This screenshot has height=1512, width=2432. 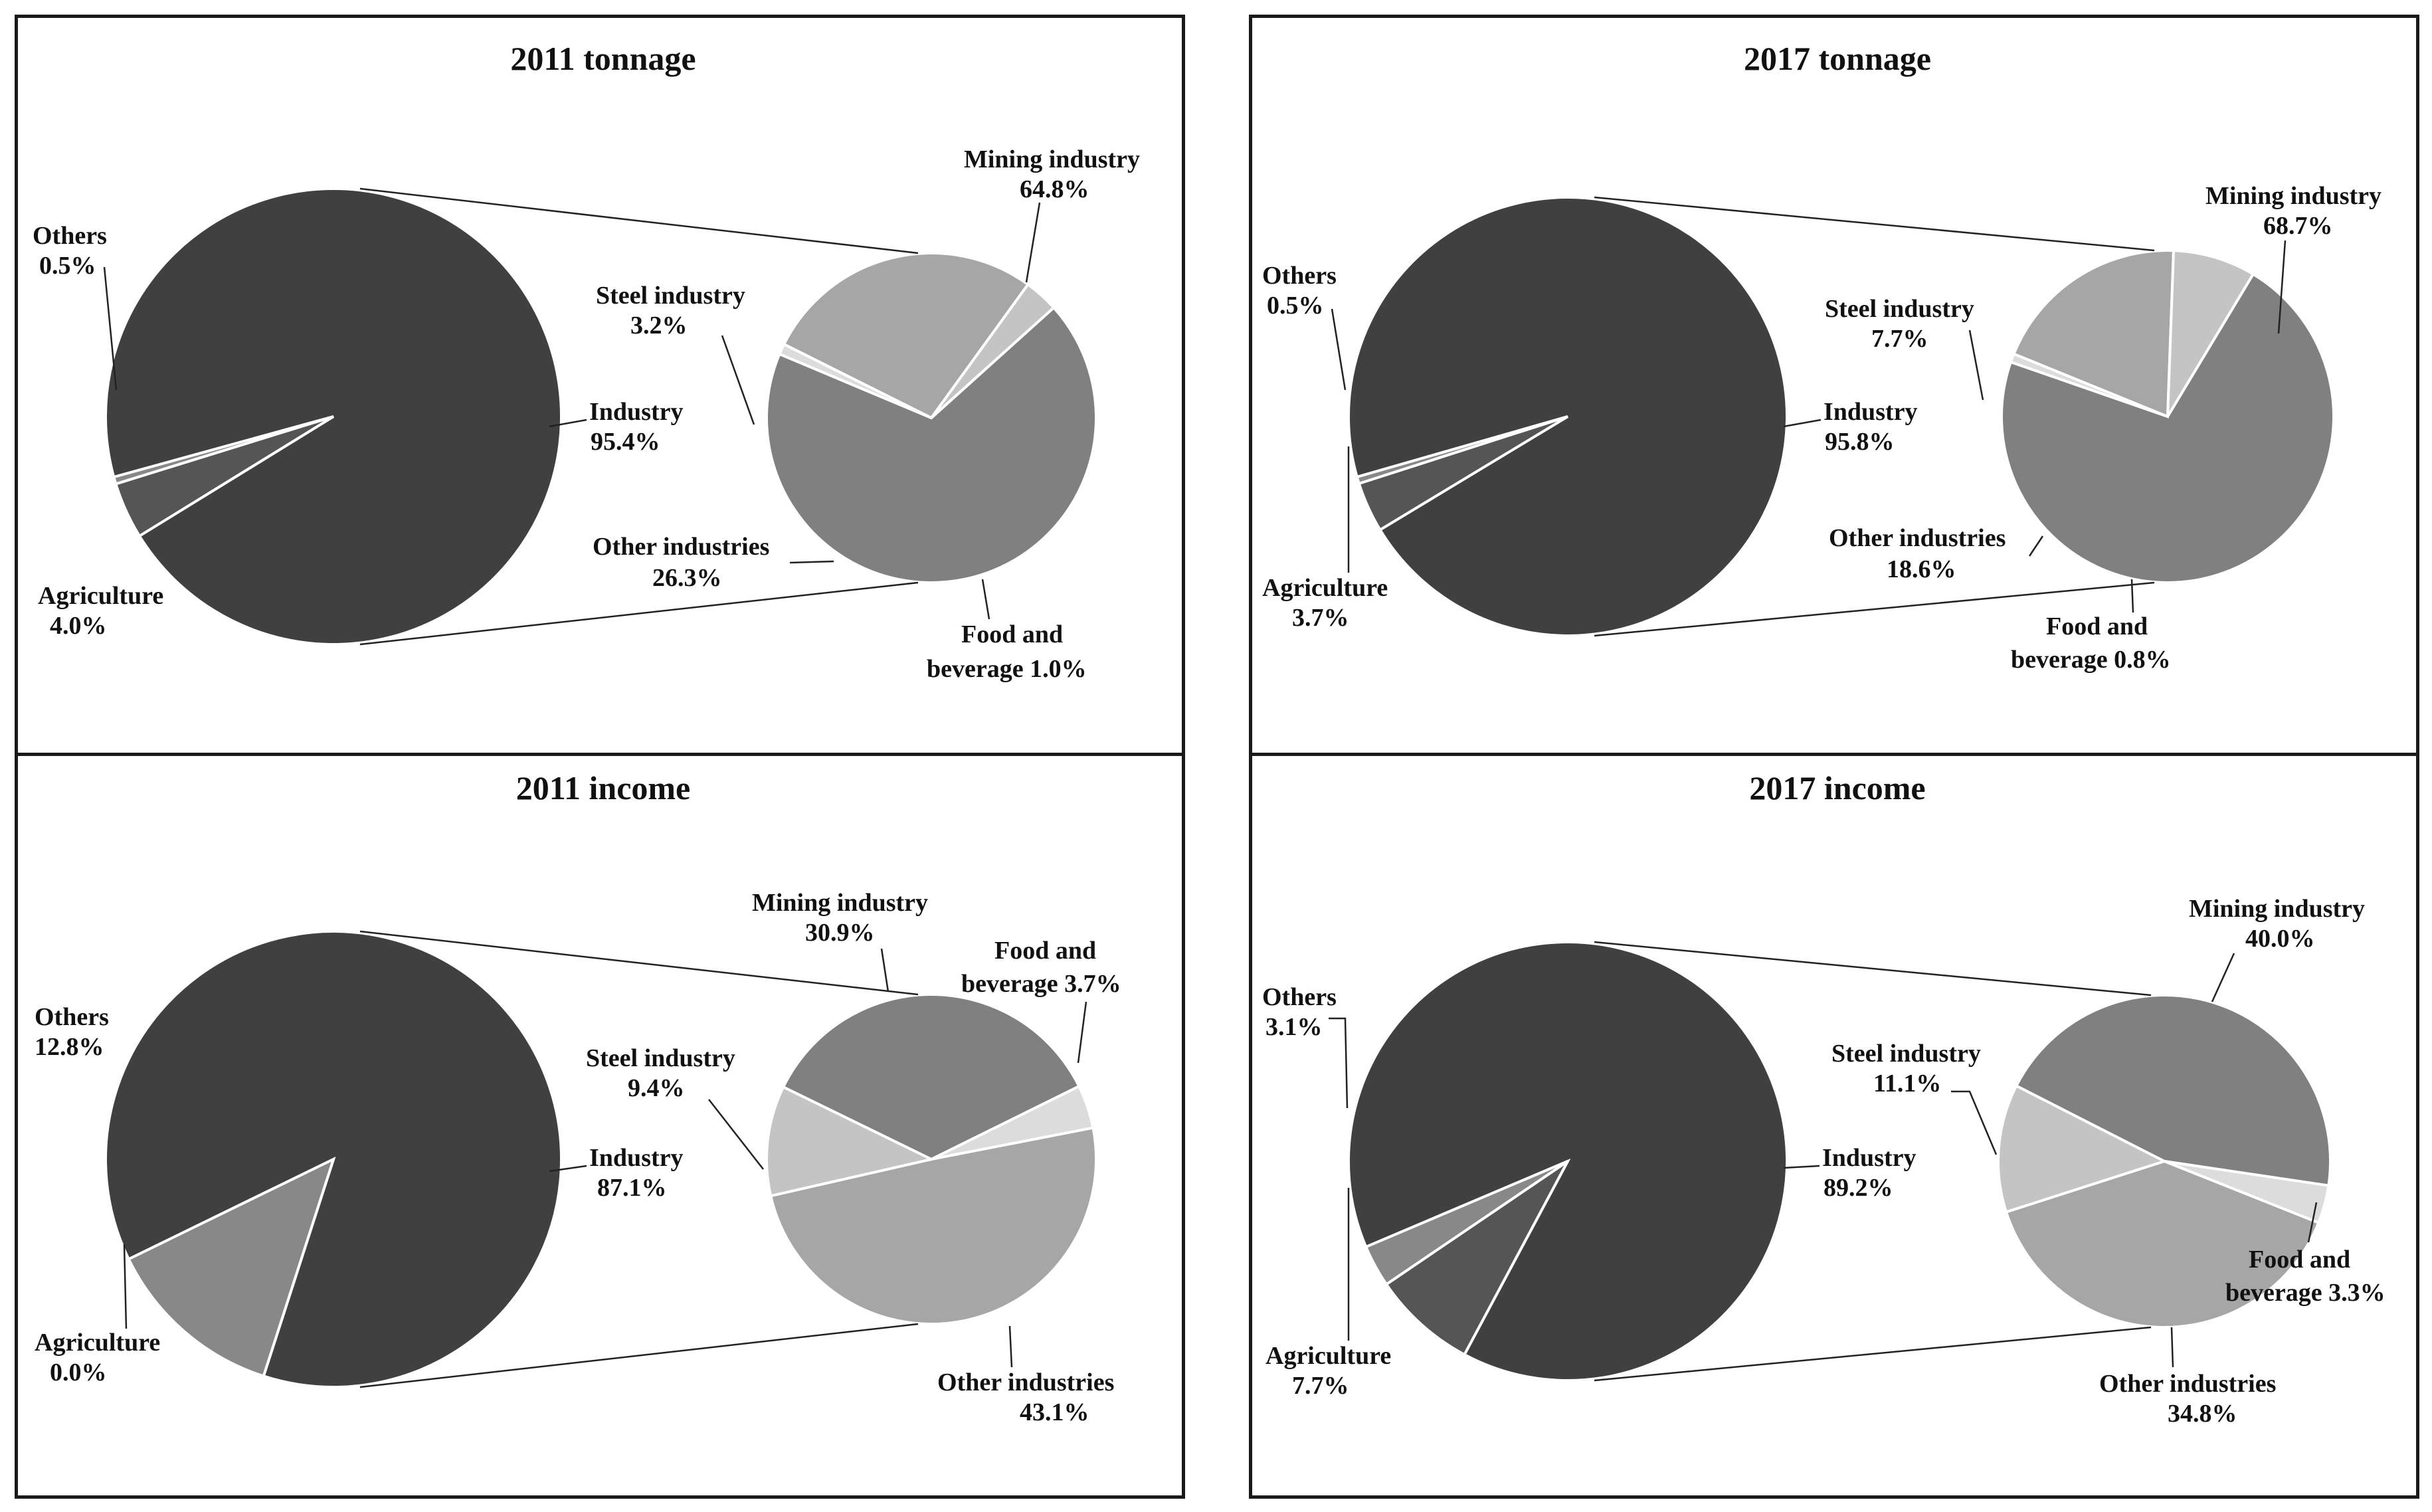 What do you see at coordinates (1907, 1083) in the screenshot?
I see `svg-text: 11.1%` at bounding box center [1907, 1083].